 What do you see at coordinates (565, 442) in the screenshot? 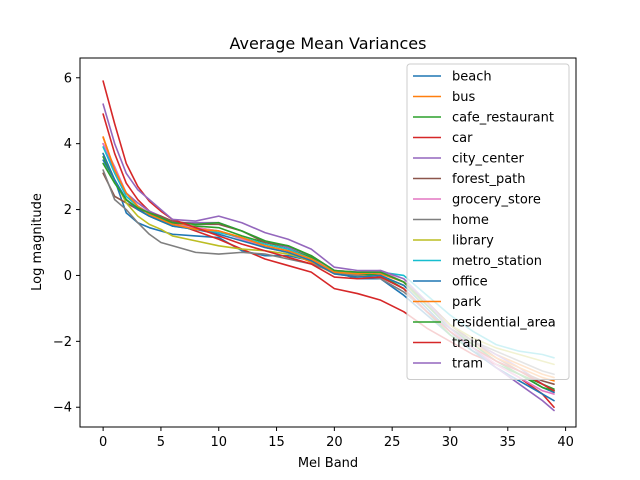
I see `x-tick-label: 40` at bounding box center [565, 442].